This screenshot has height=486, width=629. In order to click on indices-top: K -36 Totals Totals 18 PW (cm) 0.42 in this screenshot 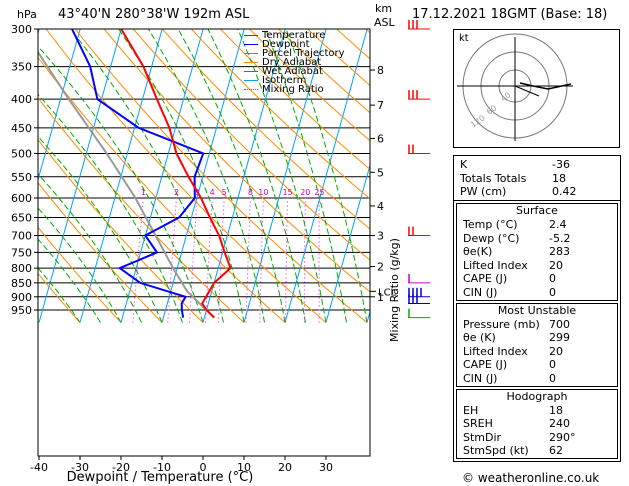, I will do `click(537, 178)`.